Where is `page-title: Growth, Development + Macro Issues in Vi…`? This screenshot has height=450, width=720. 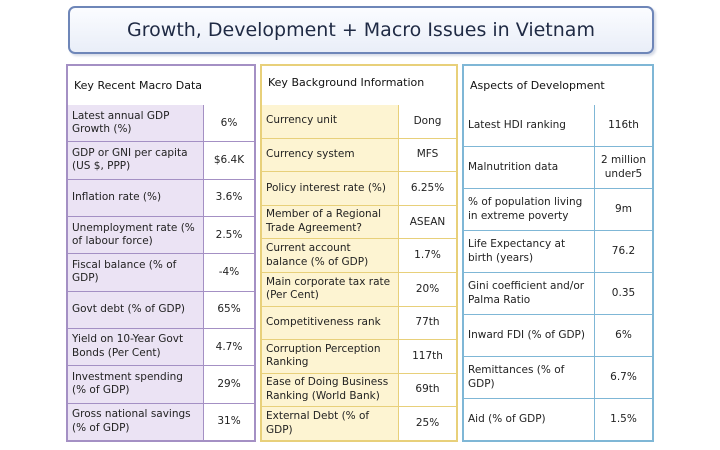
page-title: Growth, Development + Macro Issues in Vi… is located at coordinates (361, 30).